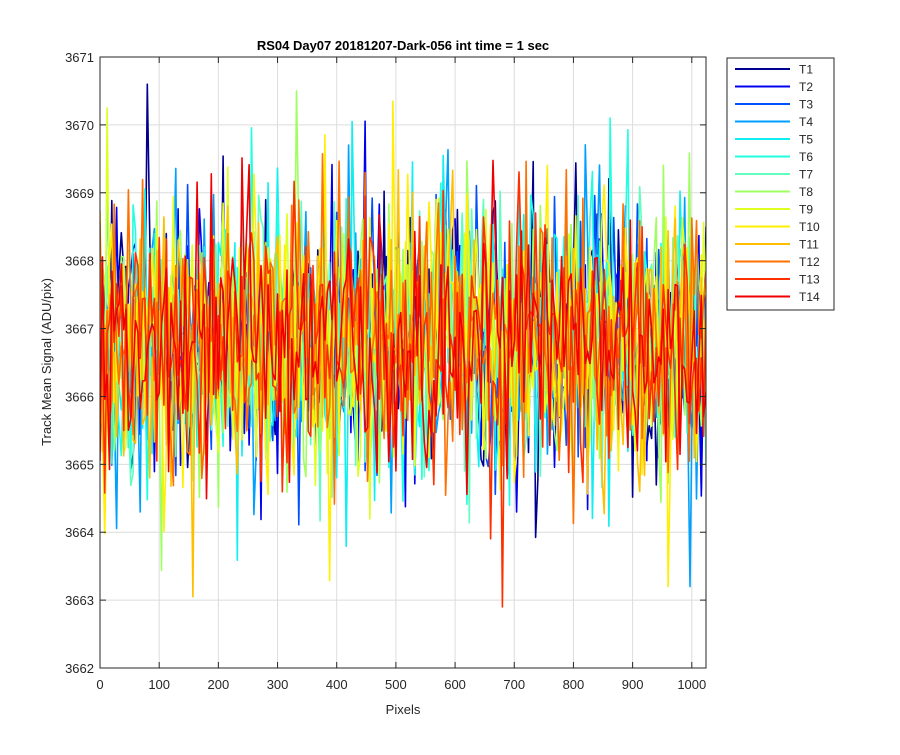 The height and width of the screenshot is (755, 900). What do you see at coordinates (396, 684) in the screenshot?
I see `x-tick-label: 500` at bounding box center [396, 684].